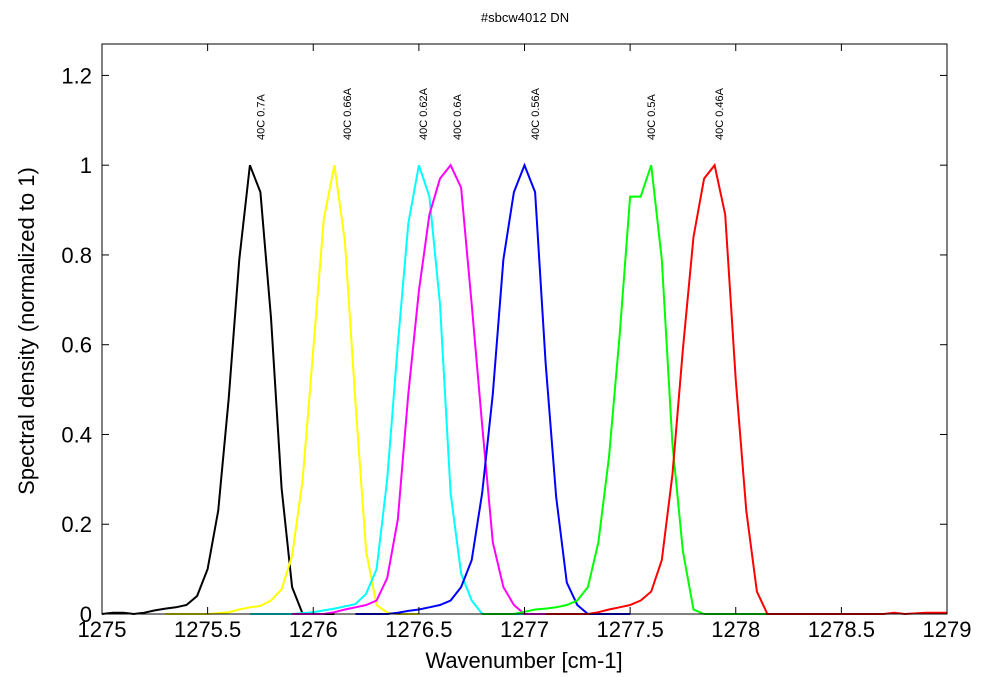 Image resolution: width=986 pixels, height=677 pixels. What do you see at coordinates (261, 116) in the screenshot?
I see `peak-label-0: 40C 0.7A` at bounding box center [261, 116].